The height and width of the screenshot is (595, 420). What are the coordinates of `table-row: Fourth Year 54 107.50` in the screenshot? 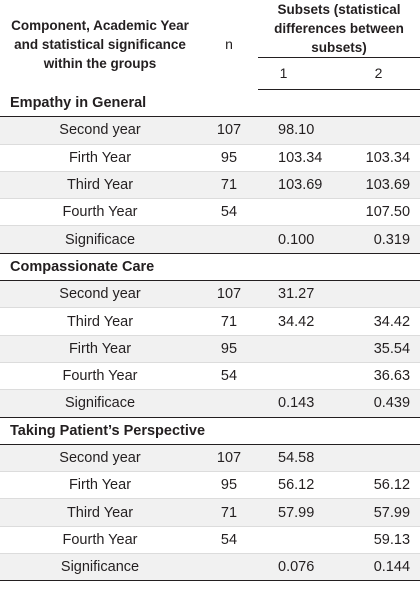 It's located at (210, 212).